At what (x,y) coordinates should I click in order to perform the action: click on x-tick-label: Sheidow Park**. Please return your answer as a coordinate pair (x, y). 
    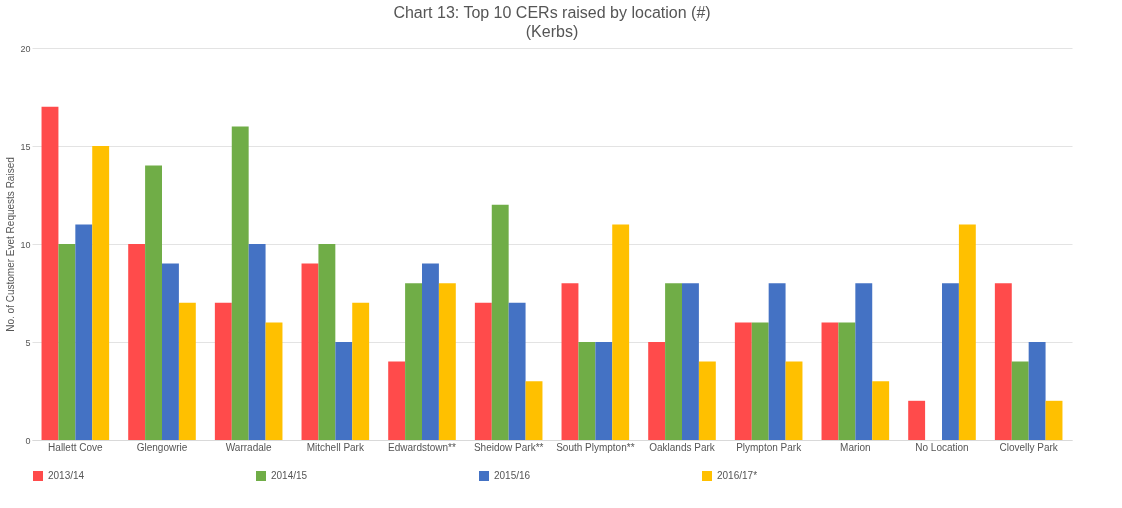
    Looking at the image, I should click on (508, 447).